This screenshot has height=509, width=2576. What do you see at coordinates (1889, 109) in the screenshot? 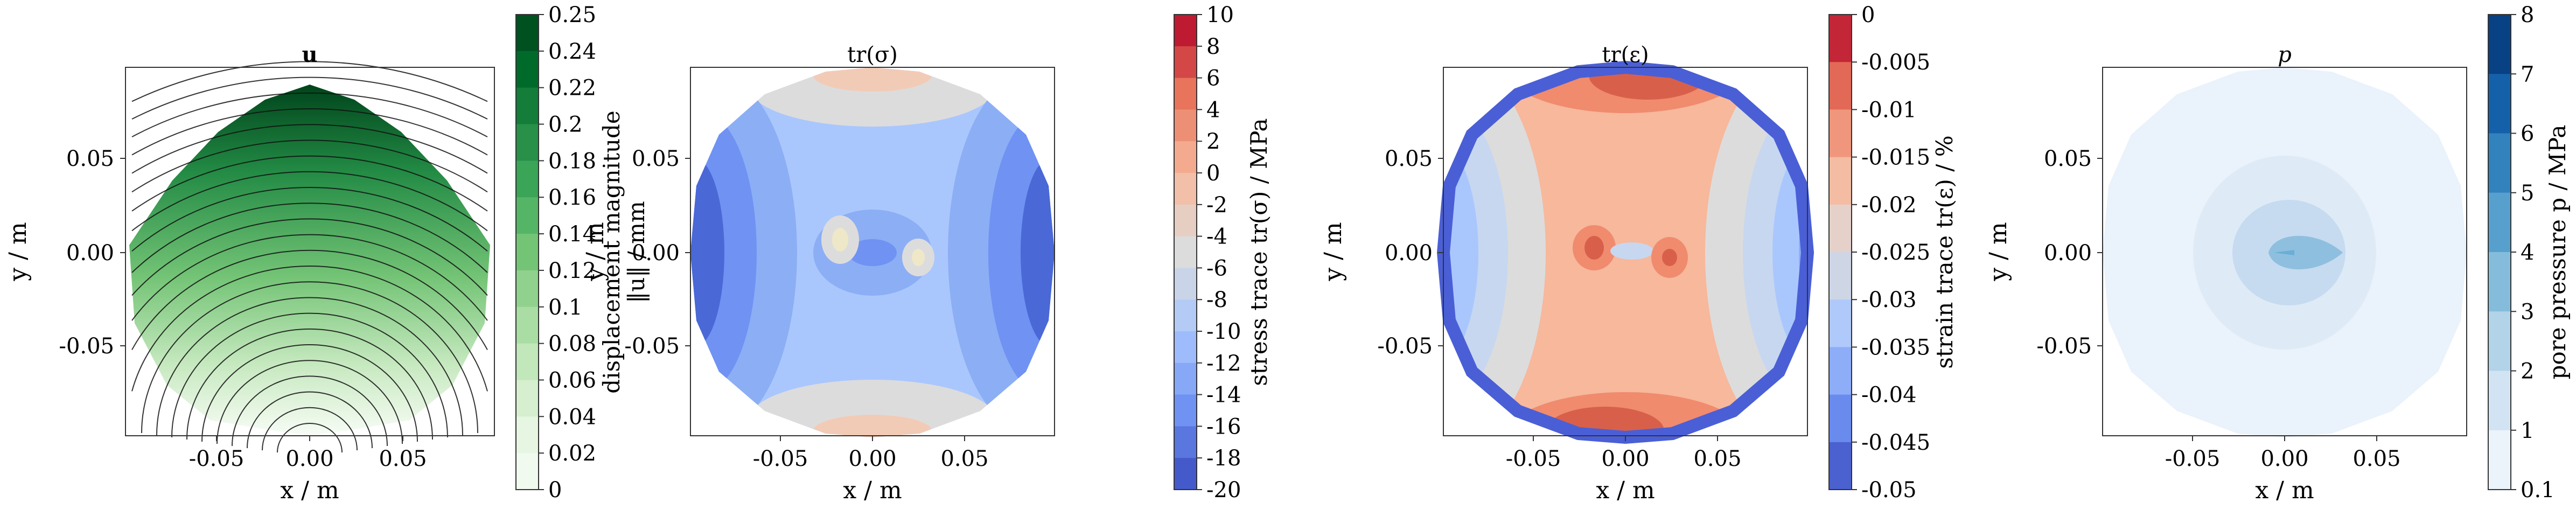
I see `colorbar-tick-label: -0.01` at bounding box center [1889, 109].